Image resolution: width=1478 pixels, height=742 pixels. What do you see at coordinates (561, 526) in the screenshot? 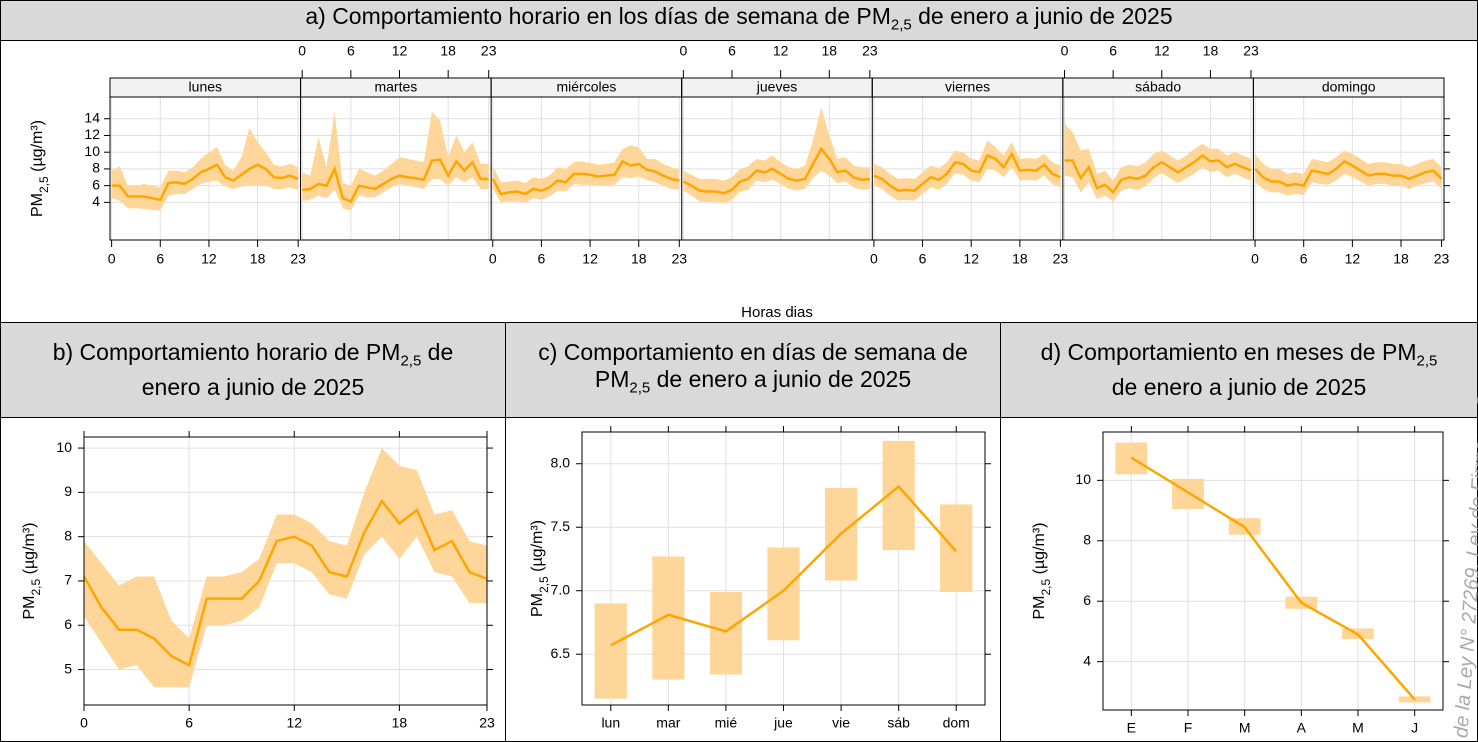
I see `y-tick-label: 7.5` at bounding box center [561, 526].